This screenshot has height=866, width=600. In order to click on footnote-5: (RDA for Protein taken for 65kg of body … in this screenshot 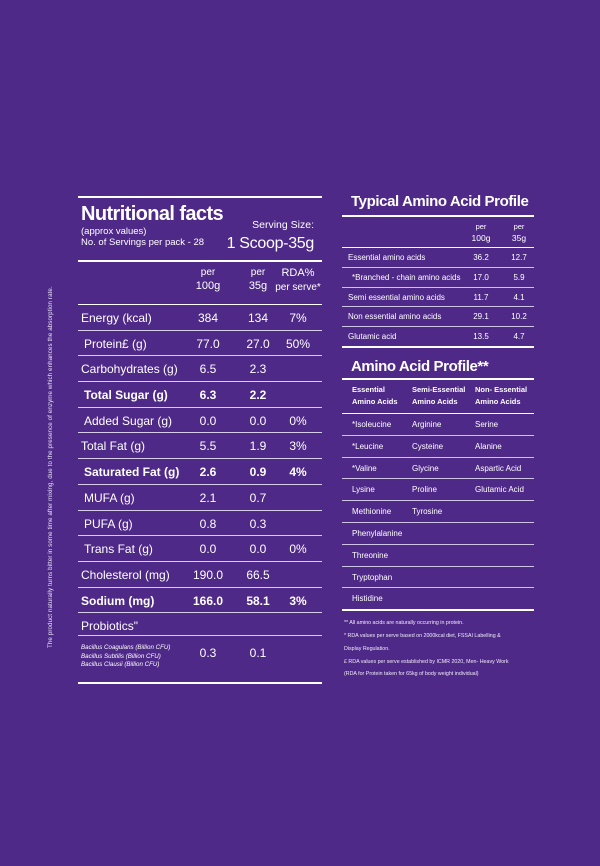, I will do `click(411, 674)`.